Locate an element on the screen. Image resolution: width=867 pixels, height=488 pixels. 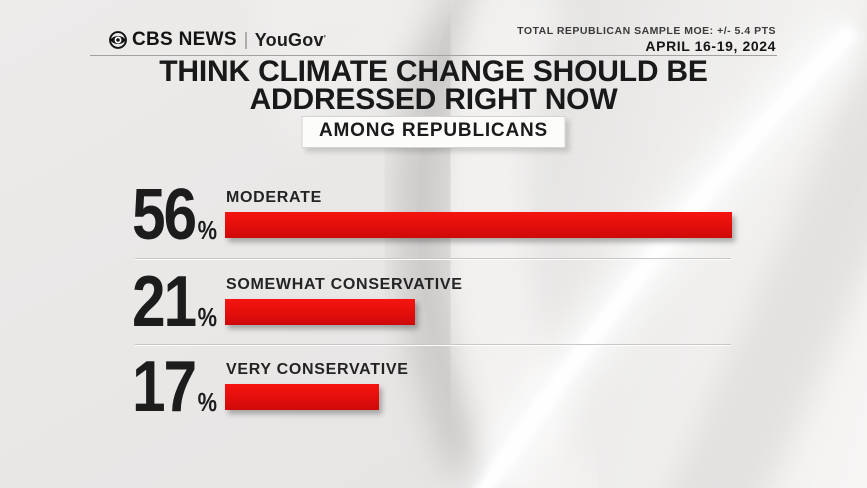
value-number: 17 is located at coordinates (164, 387).